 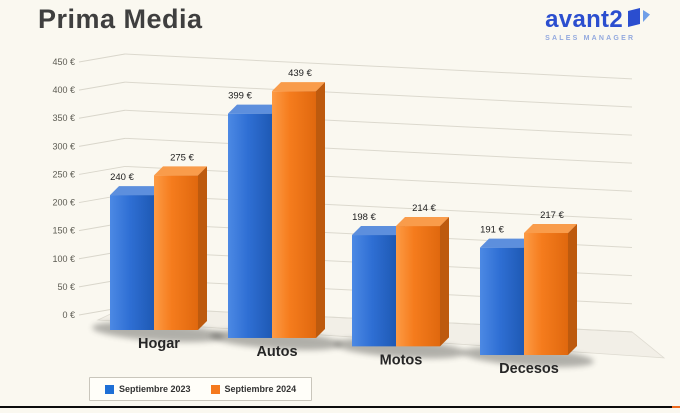 I want to click on y-tick-label: 150 €, so click(x=63, y=231).